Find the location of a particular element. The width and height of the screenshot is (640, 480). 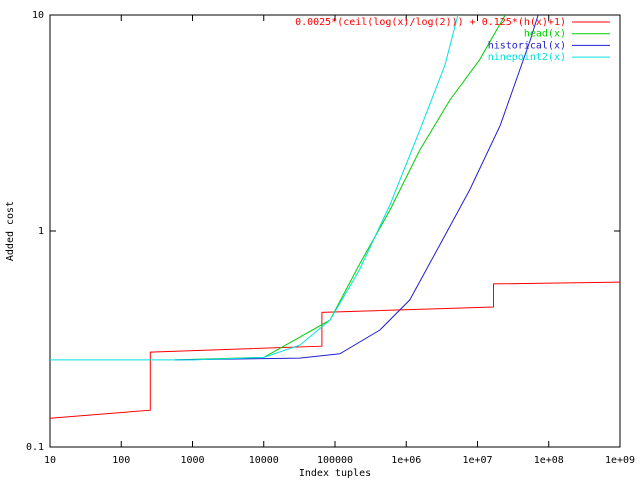

x-tick-label: 1e+06 is located at coordinates (406, 460).